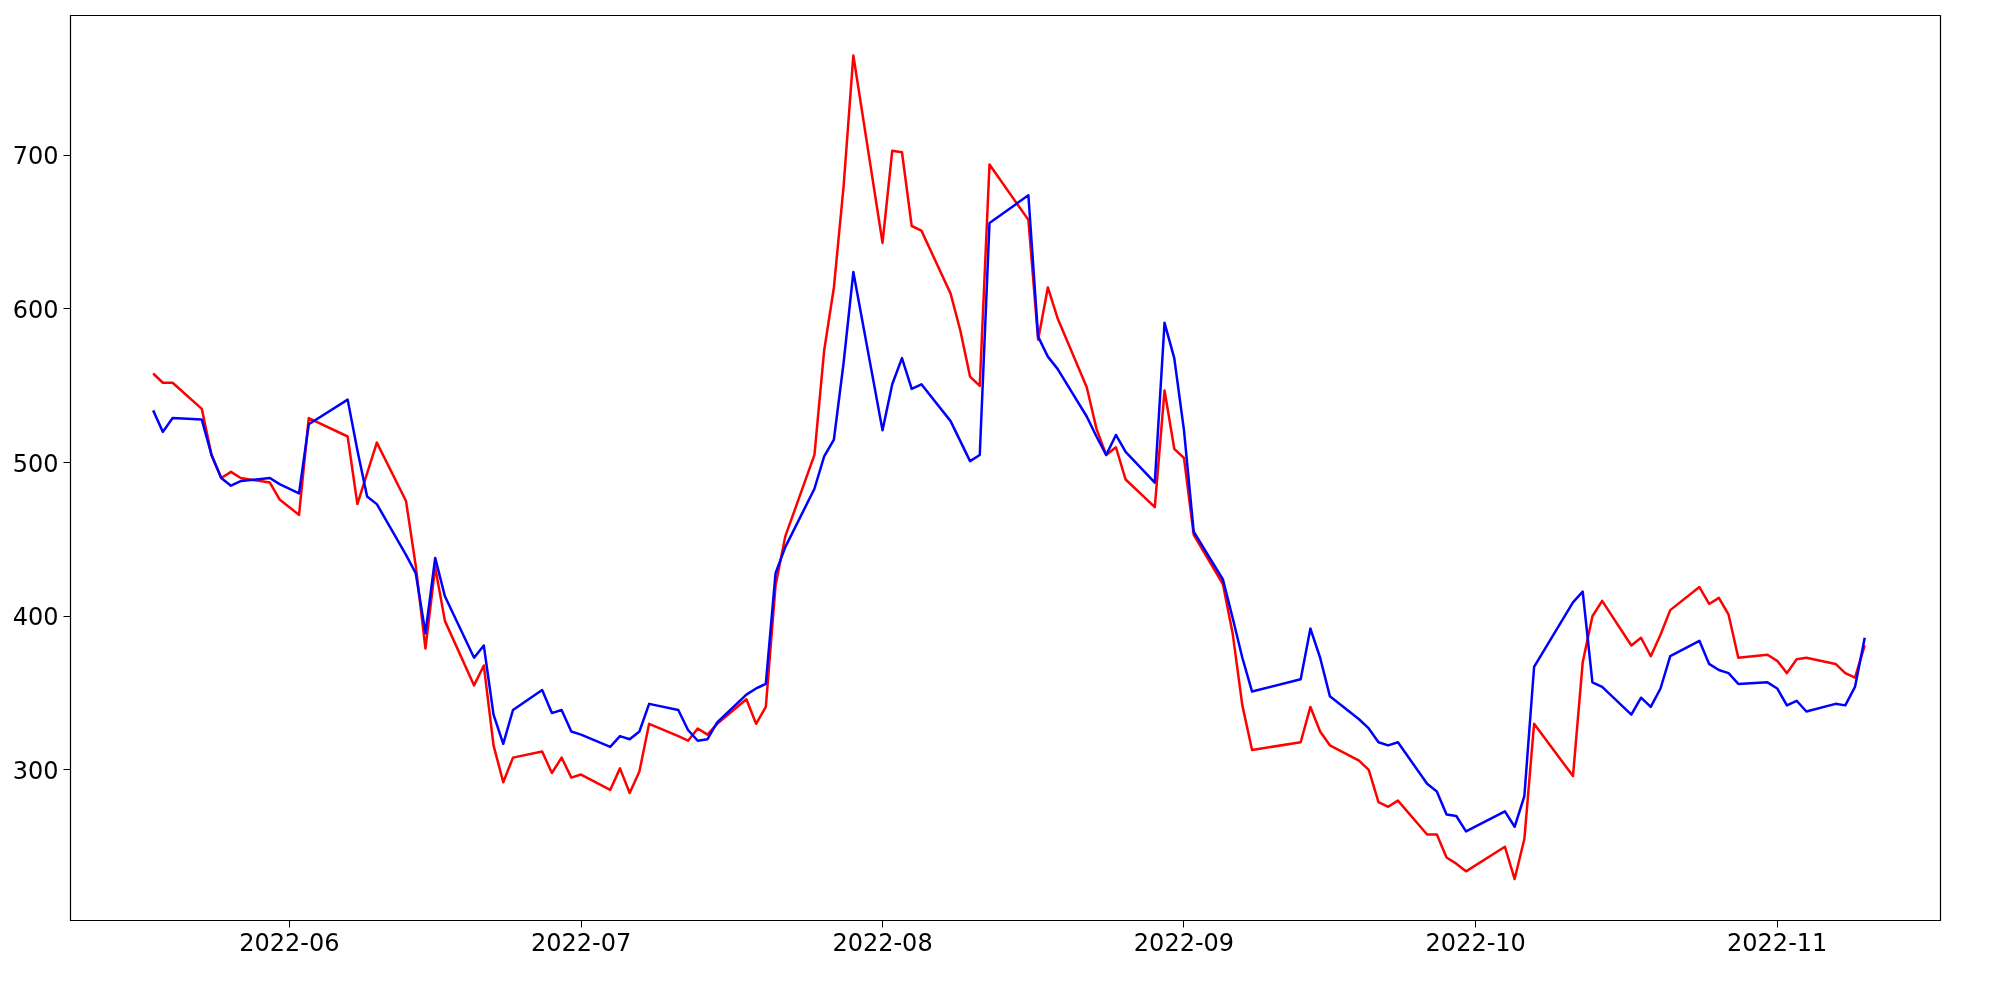 The image size is (2000, 1000). I want to click on x-tick-label: 2022-07, so click(581, 942).